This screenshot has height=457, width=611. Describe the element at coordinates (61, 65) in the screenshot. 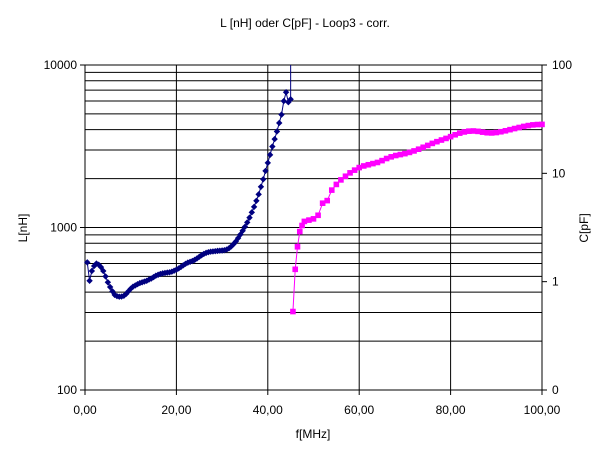

I see `y-left-tick-label: 10000` at that location.